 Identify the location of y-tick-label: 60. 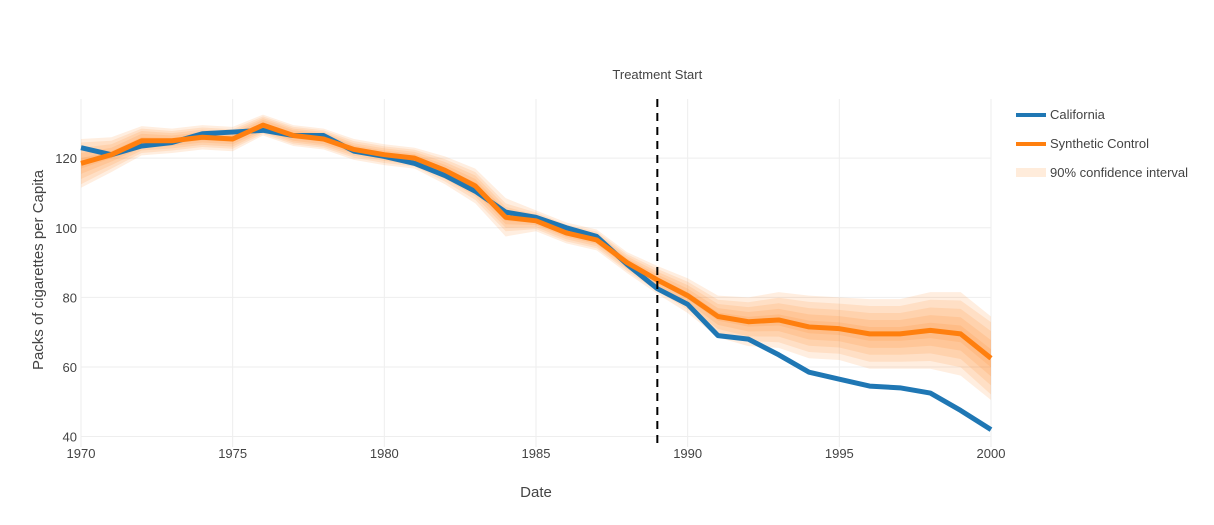
(70, 367).